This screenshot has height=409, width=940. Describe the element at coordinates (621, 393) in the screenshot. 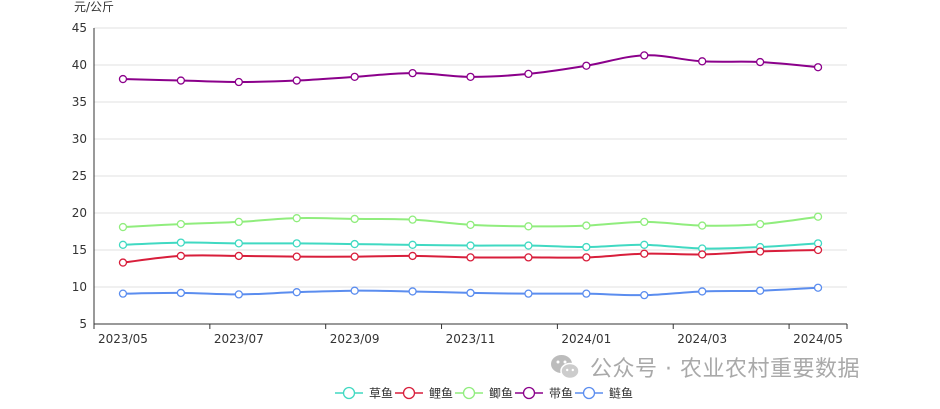

I see `legend-label: 鲢鱼` at that location.